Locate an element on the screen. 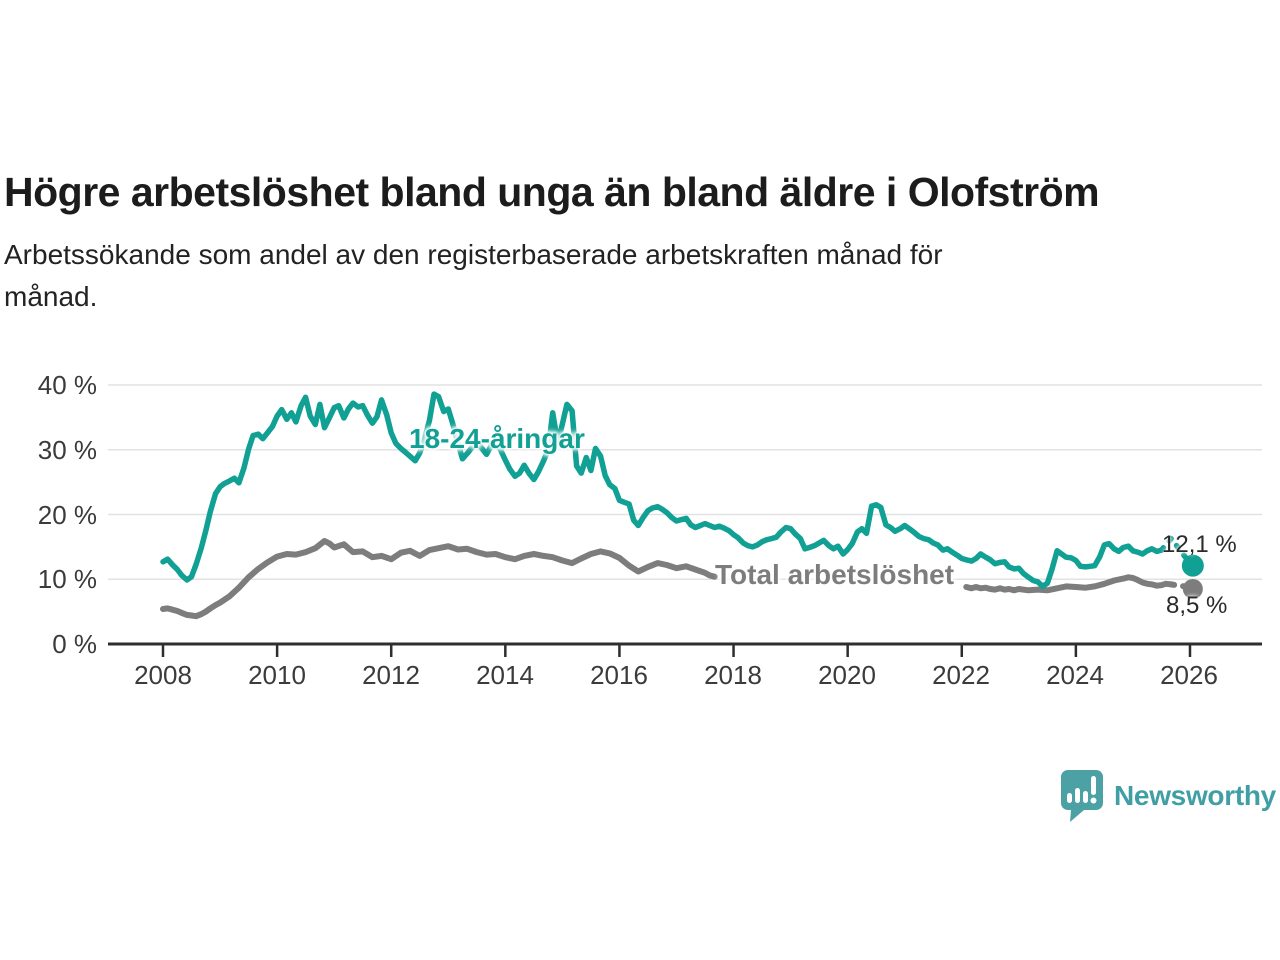 This screenshot has height=960, width=1280. y-axis-label-0: 0 % is located at coordinates (74, 644).